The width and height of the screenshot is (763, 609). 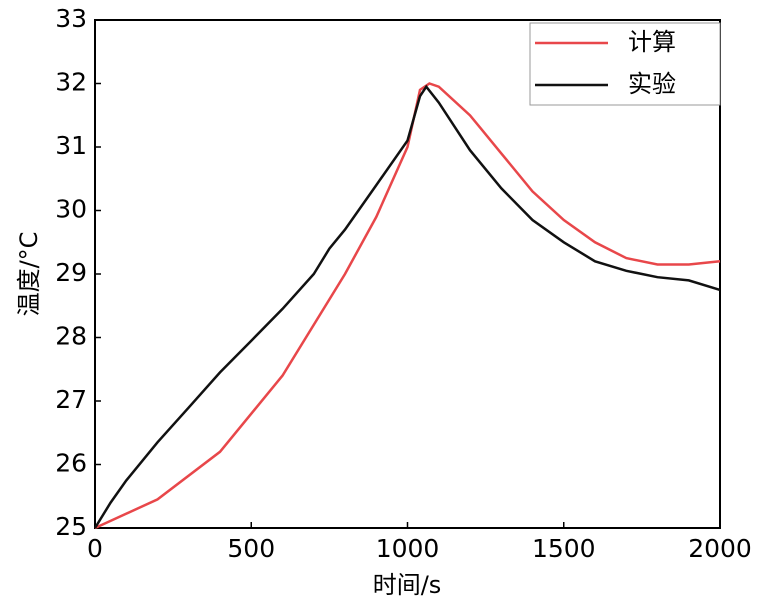 What do you see at coordinates (71, 336) in the screenshot?
I see `y-tick-label: 28` at bounding box center [71, 336].